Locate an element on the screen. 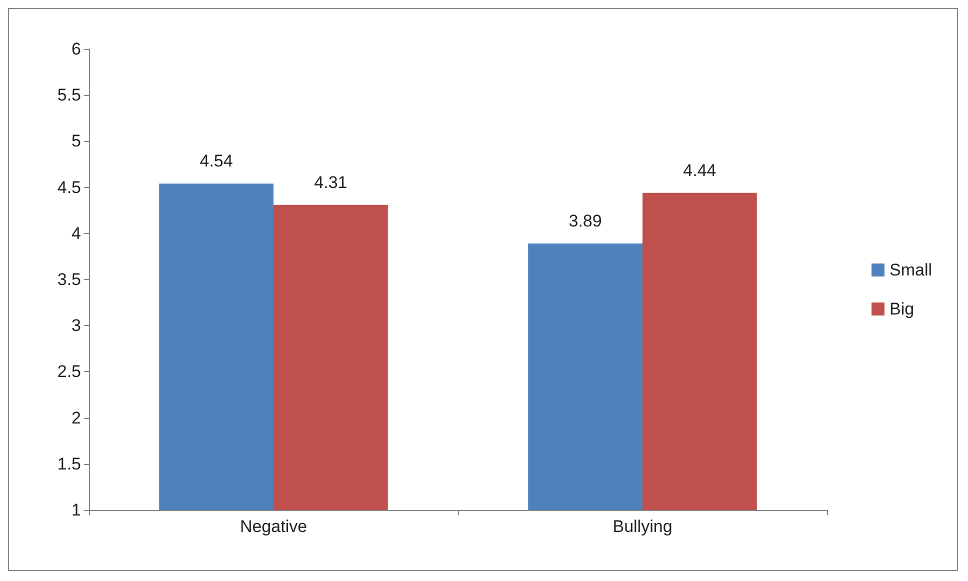 The width and height of the screenshot is (968, 581). data-label: 4.44 is located at coordinates (699, 170).